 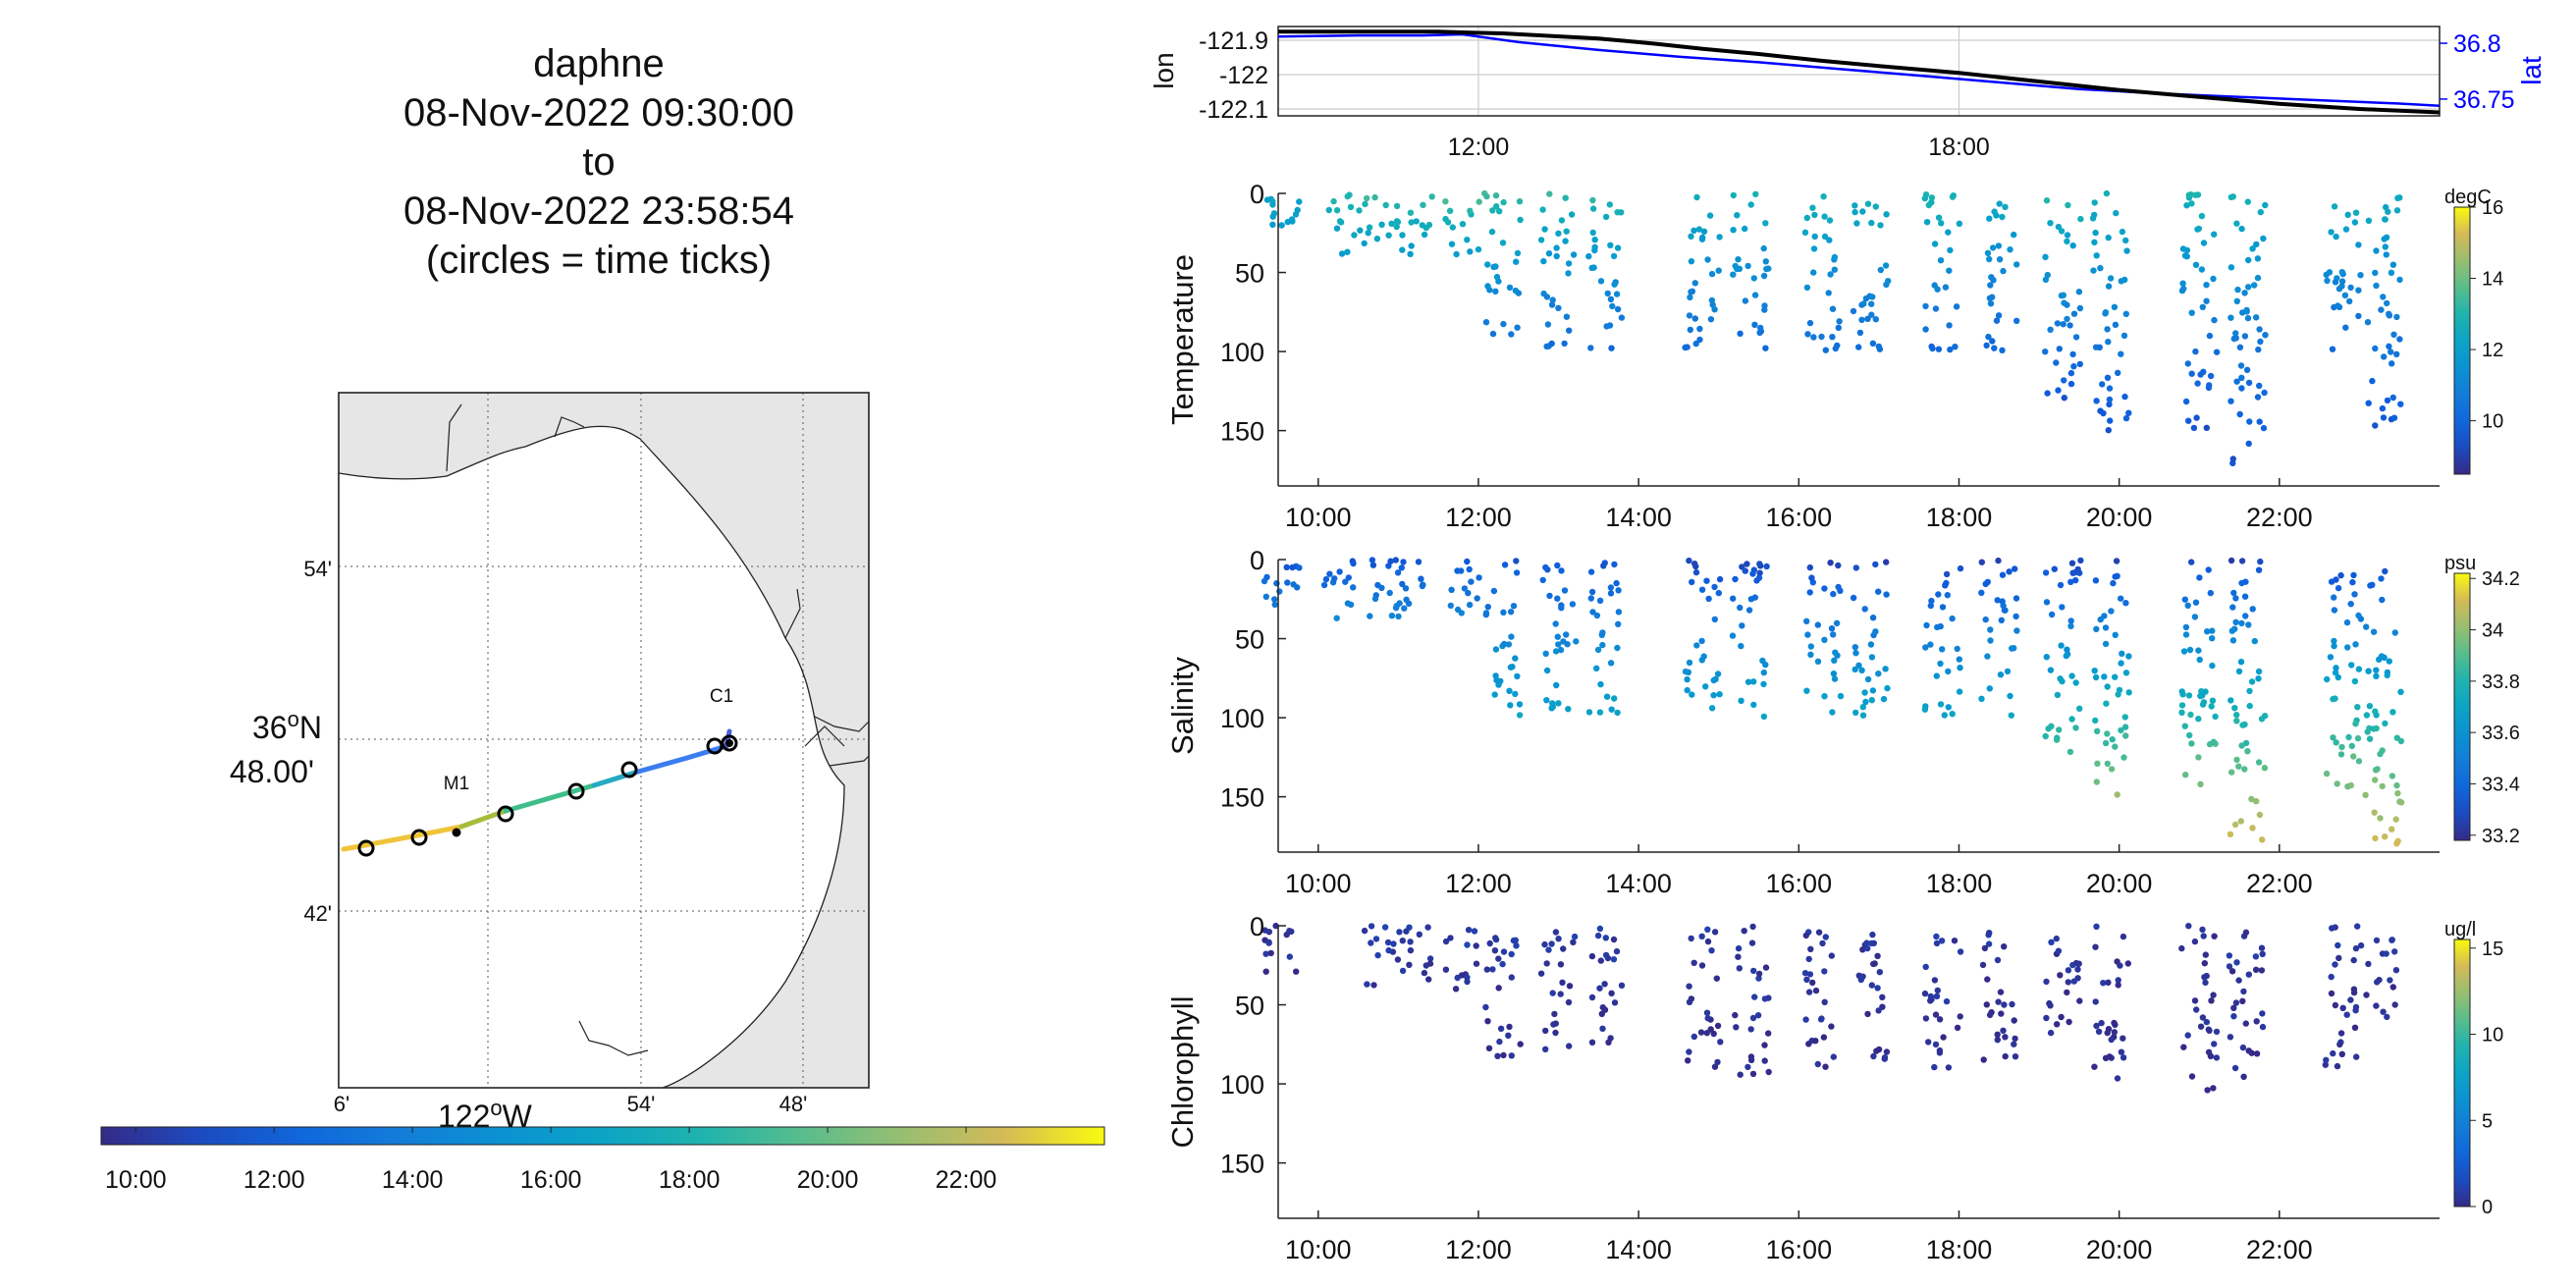 I want to click on time-tick-circle, so click(x=629, y=769).